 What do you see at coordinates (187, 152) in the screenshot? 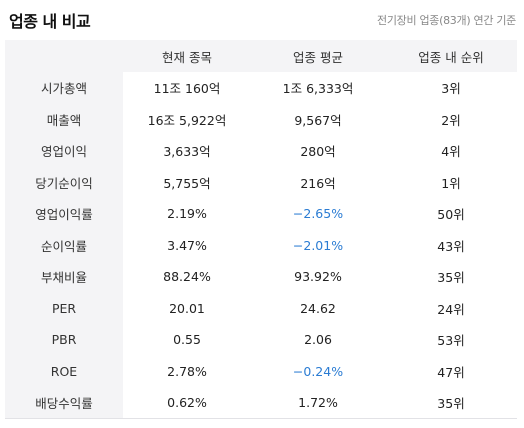
I see `current-value: 3,633억` at bounding box center [187, 152].